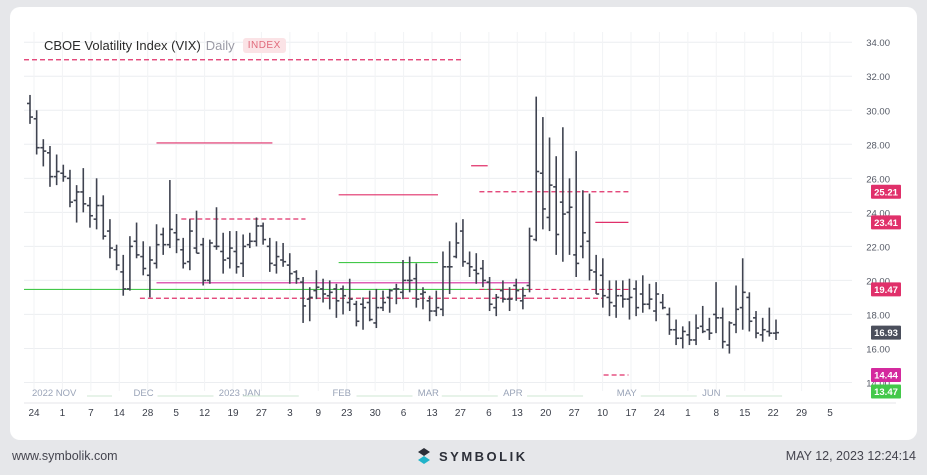 This screenshot has height=475, width=927. What do you see at coordinates (878, 77) in the screenshot?
I see `y-tick-label: 32.00` at bounding box center [878, 77].